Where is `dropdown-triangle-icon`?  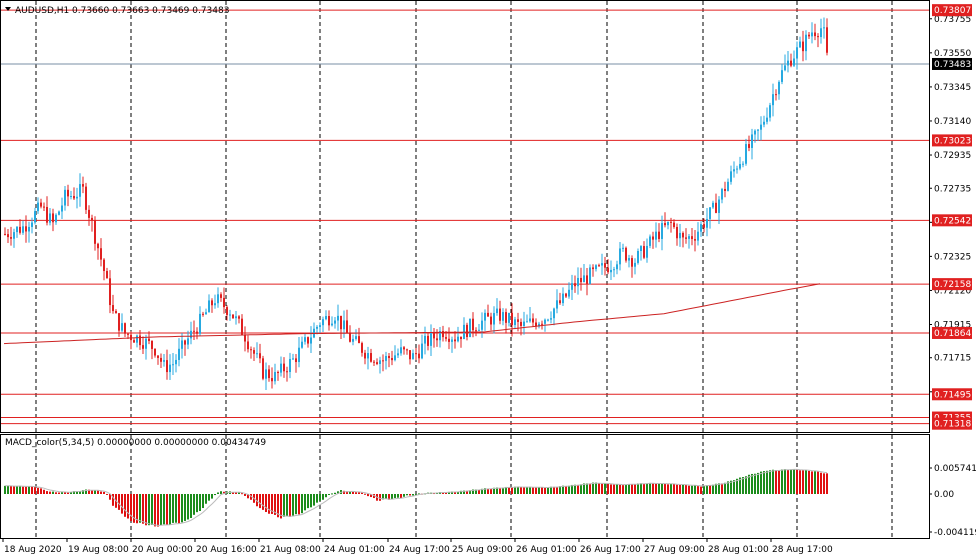 dropdown-triangle-icon is located at coordinates (8, 9).